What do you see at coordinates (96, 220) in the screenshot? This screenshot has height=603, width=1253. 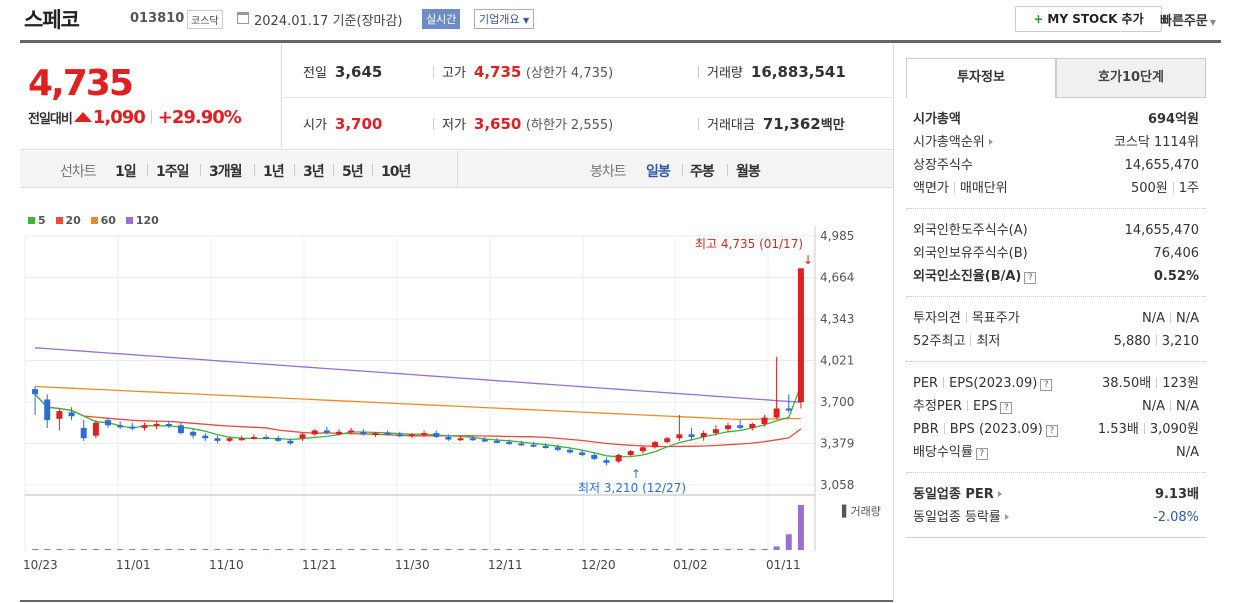 I see `chart-legend: 5 20 60 120` at bounding box center [96, 220].